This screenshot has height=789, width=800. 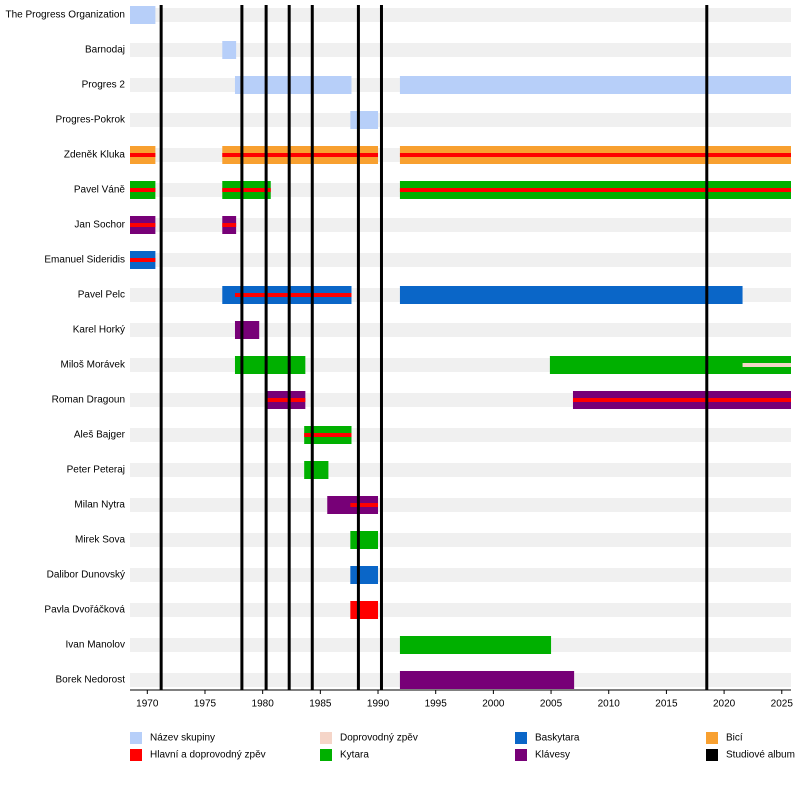 I want to click on x-tick-label: 2010, so click(x=609, y=704).